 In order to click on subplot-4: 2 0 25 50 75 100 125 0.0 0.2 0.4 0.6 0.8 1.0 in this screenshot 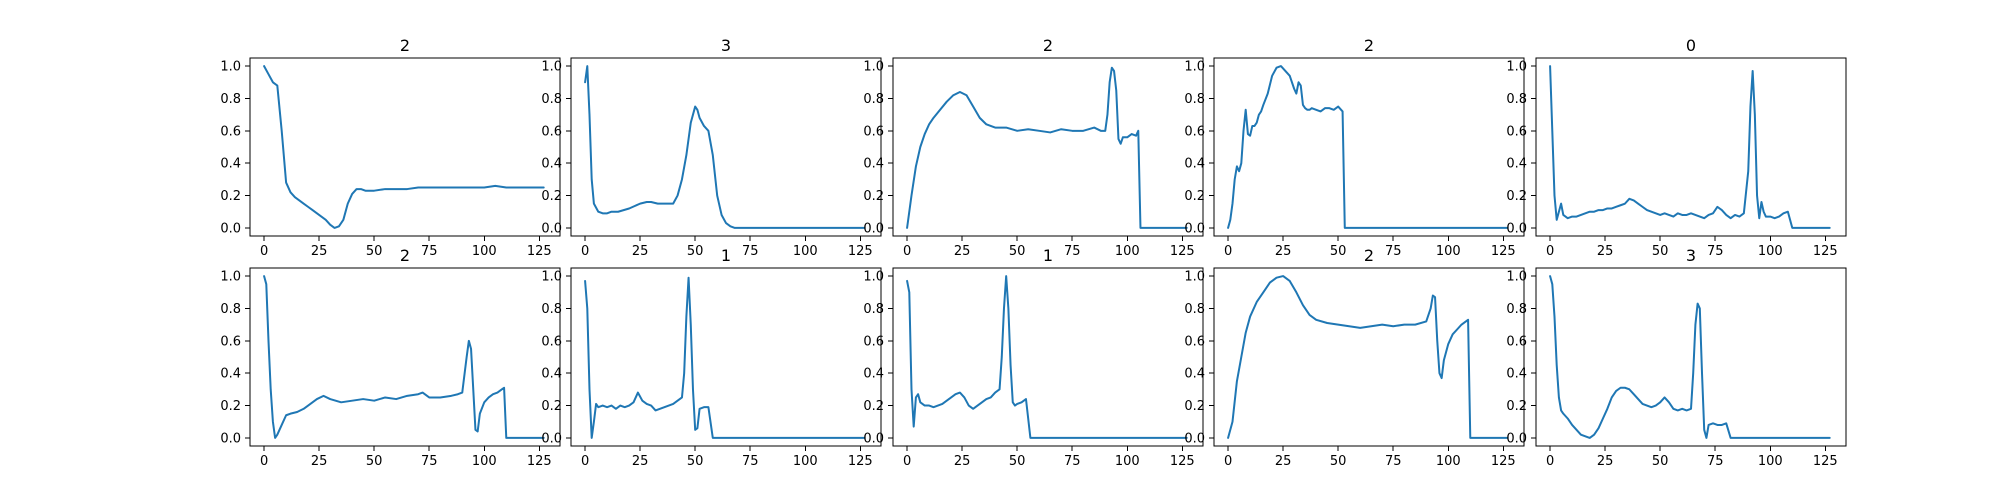, I will do `click(1354, 147)`.